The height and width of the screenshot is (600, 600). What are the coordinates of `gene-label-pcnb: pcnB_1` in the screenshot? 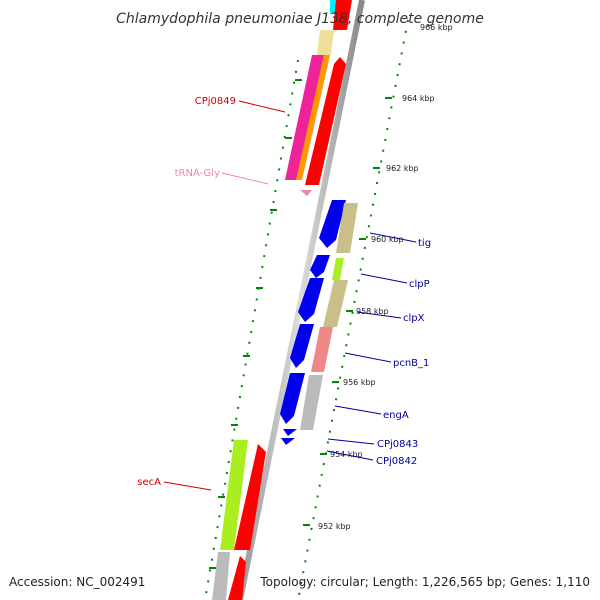 It's located at (411, 363).